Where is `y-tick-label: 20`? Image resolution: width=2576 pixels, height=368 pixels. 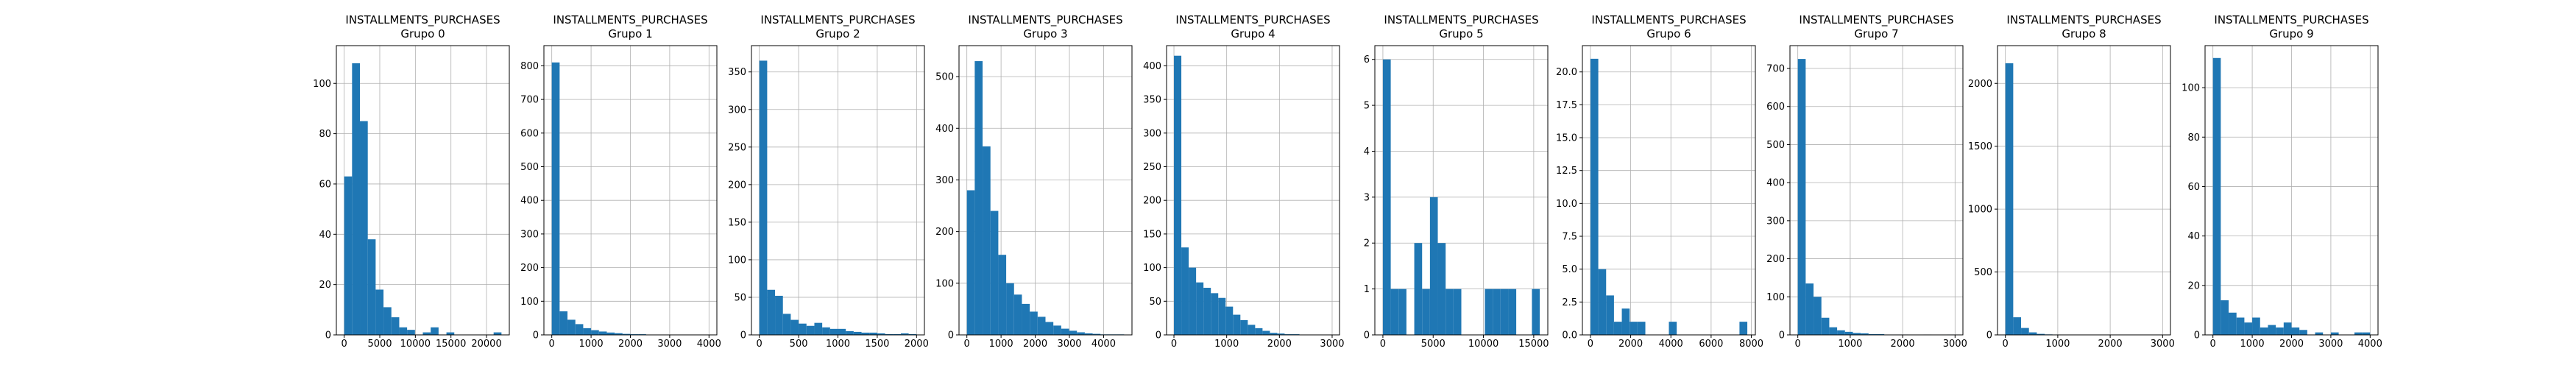 y-tick-label: 20 is located at coordinates (2193, 285).